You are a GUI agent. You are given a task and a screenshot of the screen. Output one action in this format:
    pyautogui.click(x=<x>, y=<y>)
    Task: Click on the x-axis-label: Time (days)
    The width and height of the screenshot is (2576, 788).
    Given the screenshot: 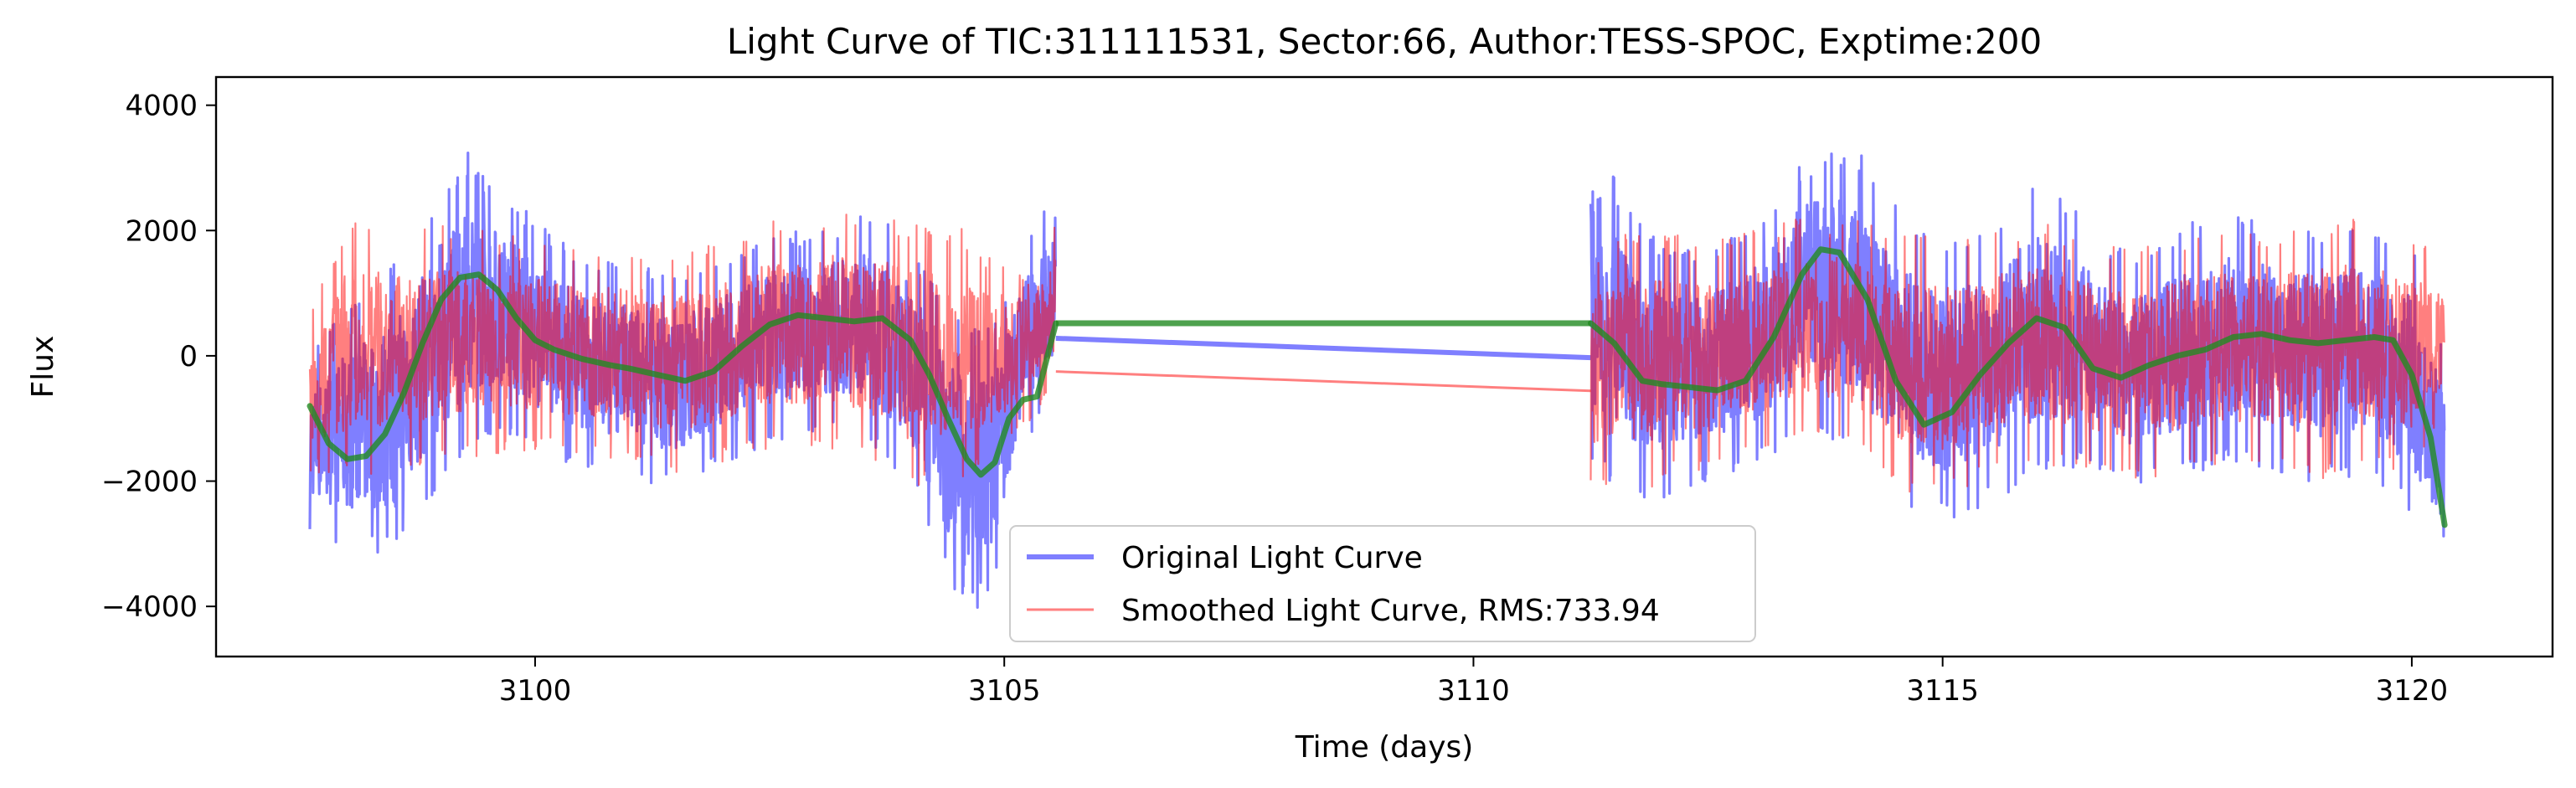 What is the action you would take?
    pyautogui.click(x=1384, y=747)
    